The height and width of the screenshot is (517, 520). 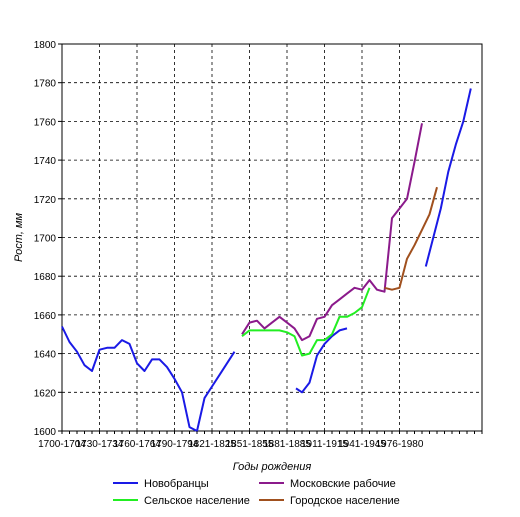 I want to click on x-tick-label: 1941-1945, so click(x=362, y=444).